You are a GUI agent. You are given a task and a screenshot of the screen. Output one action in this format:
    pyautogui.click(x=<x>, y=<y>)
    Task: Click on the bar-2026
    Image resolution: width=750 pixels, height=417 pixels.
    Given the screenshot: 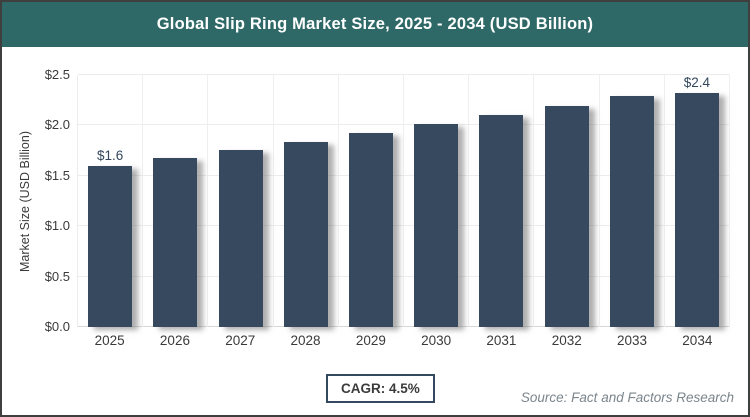 What is the action you would take?
    pyautogui.click(x=175, y=242)
    